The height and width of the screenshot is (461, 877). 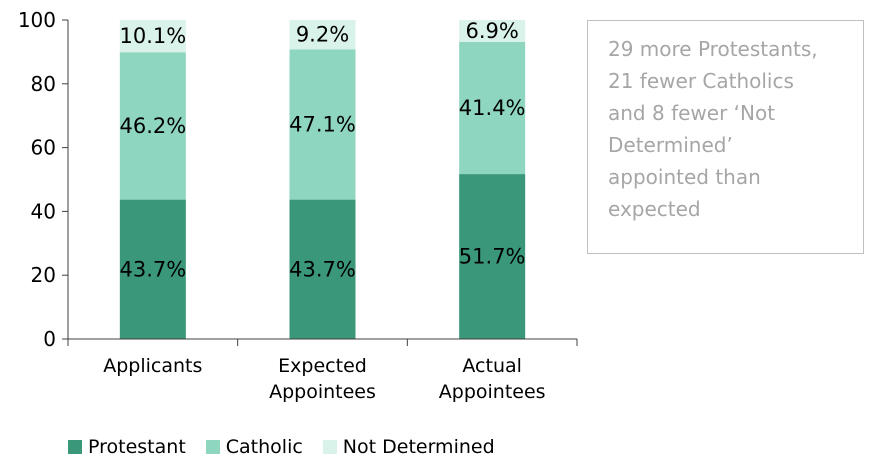 I want to click on legend-item-catholic: Catholic, so click(x=254, y=447).